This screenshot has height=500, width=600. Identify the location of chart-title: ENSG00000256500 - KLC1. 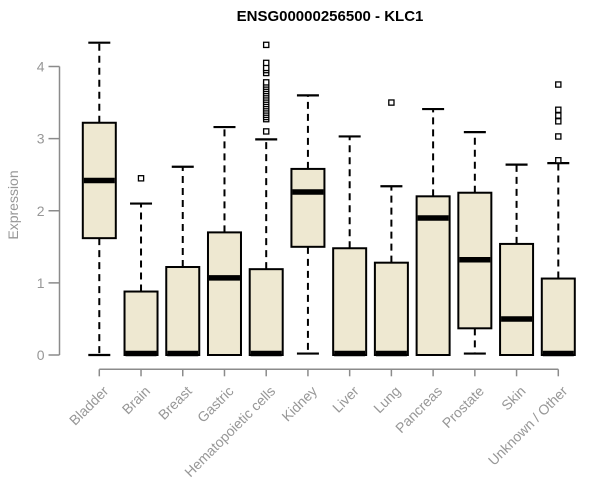
(330, 16).